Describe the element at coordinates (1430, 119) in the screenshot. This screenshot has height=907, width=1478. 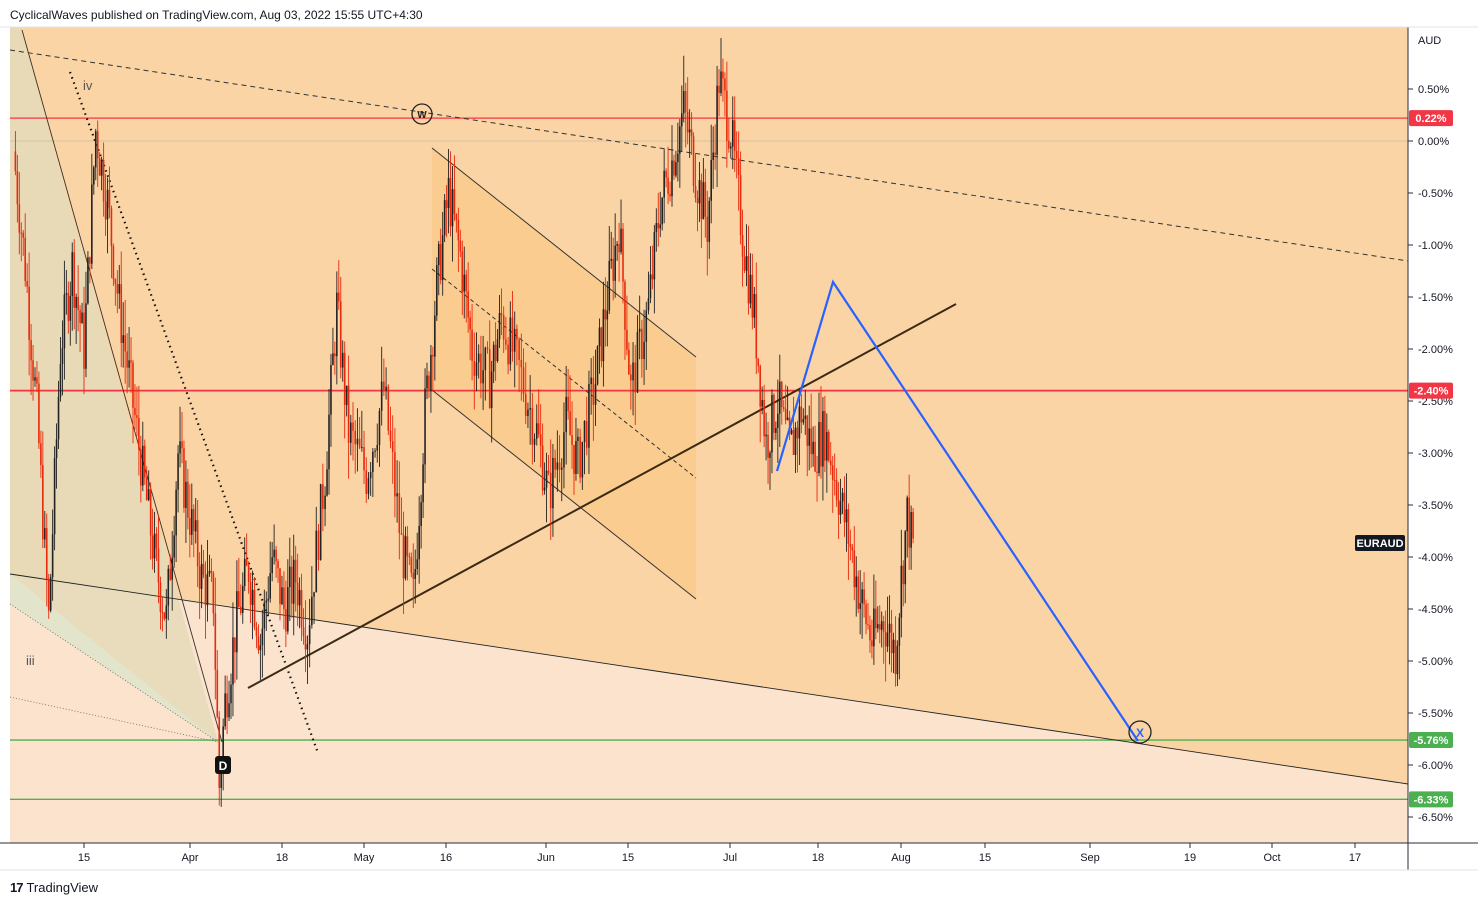
I see `price-label: 0.22%` at that location.